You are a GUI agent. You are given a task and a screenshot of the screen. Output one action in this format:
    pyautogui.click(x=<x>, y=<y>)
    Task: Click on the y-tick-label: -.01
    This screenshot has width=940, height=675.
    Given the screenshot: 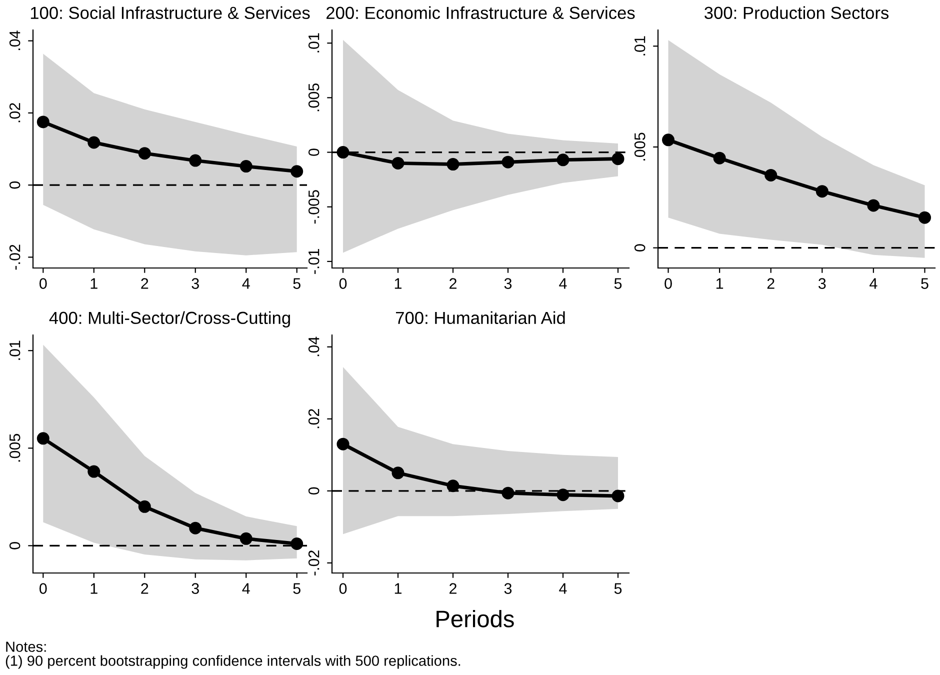 What is the action you would take?
    pyautogui.click(x=314, y=261)
    